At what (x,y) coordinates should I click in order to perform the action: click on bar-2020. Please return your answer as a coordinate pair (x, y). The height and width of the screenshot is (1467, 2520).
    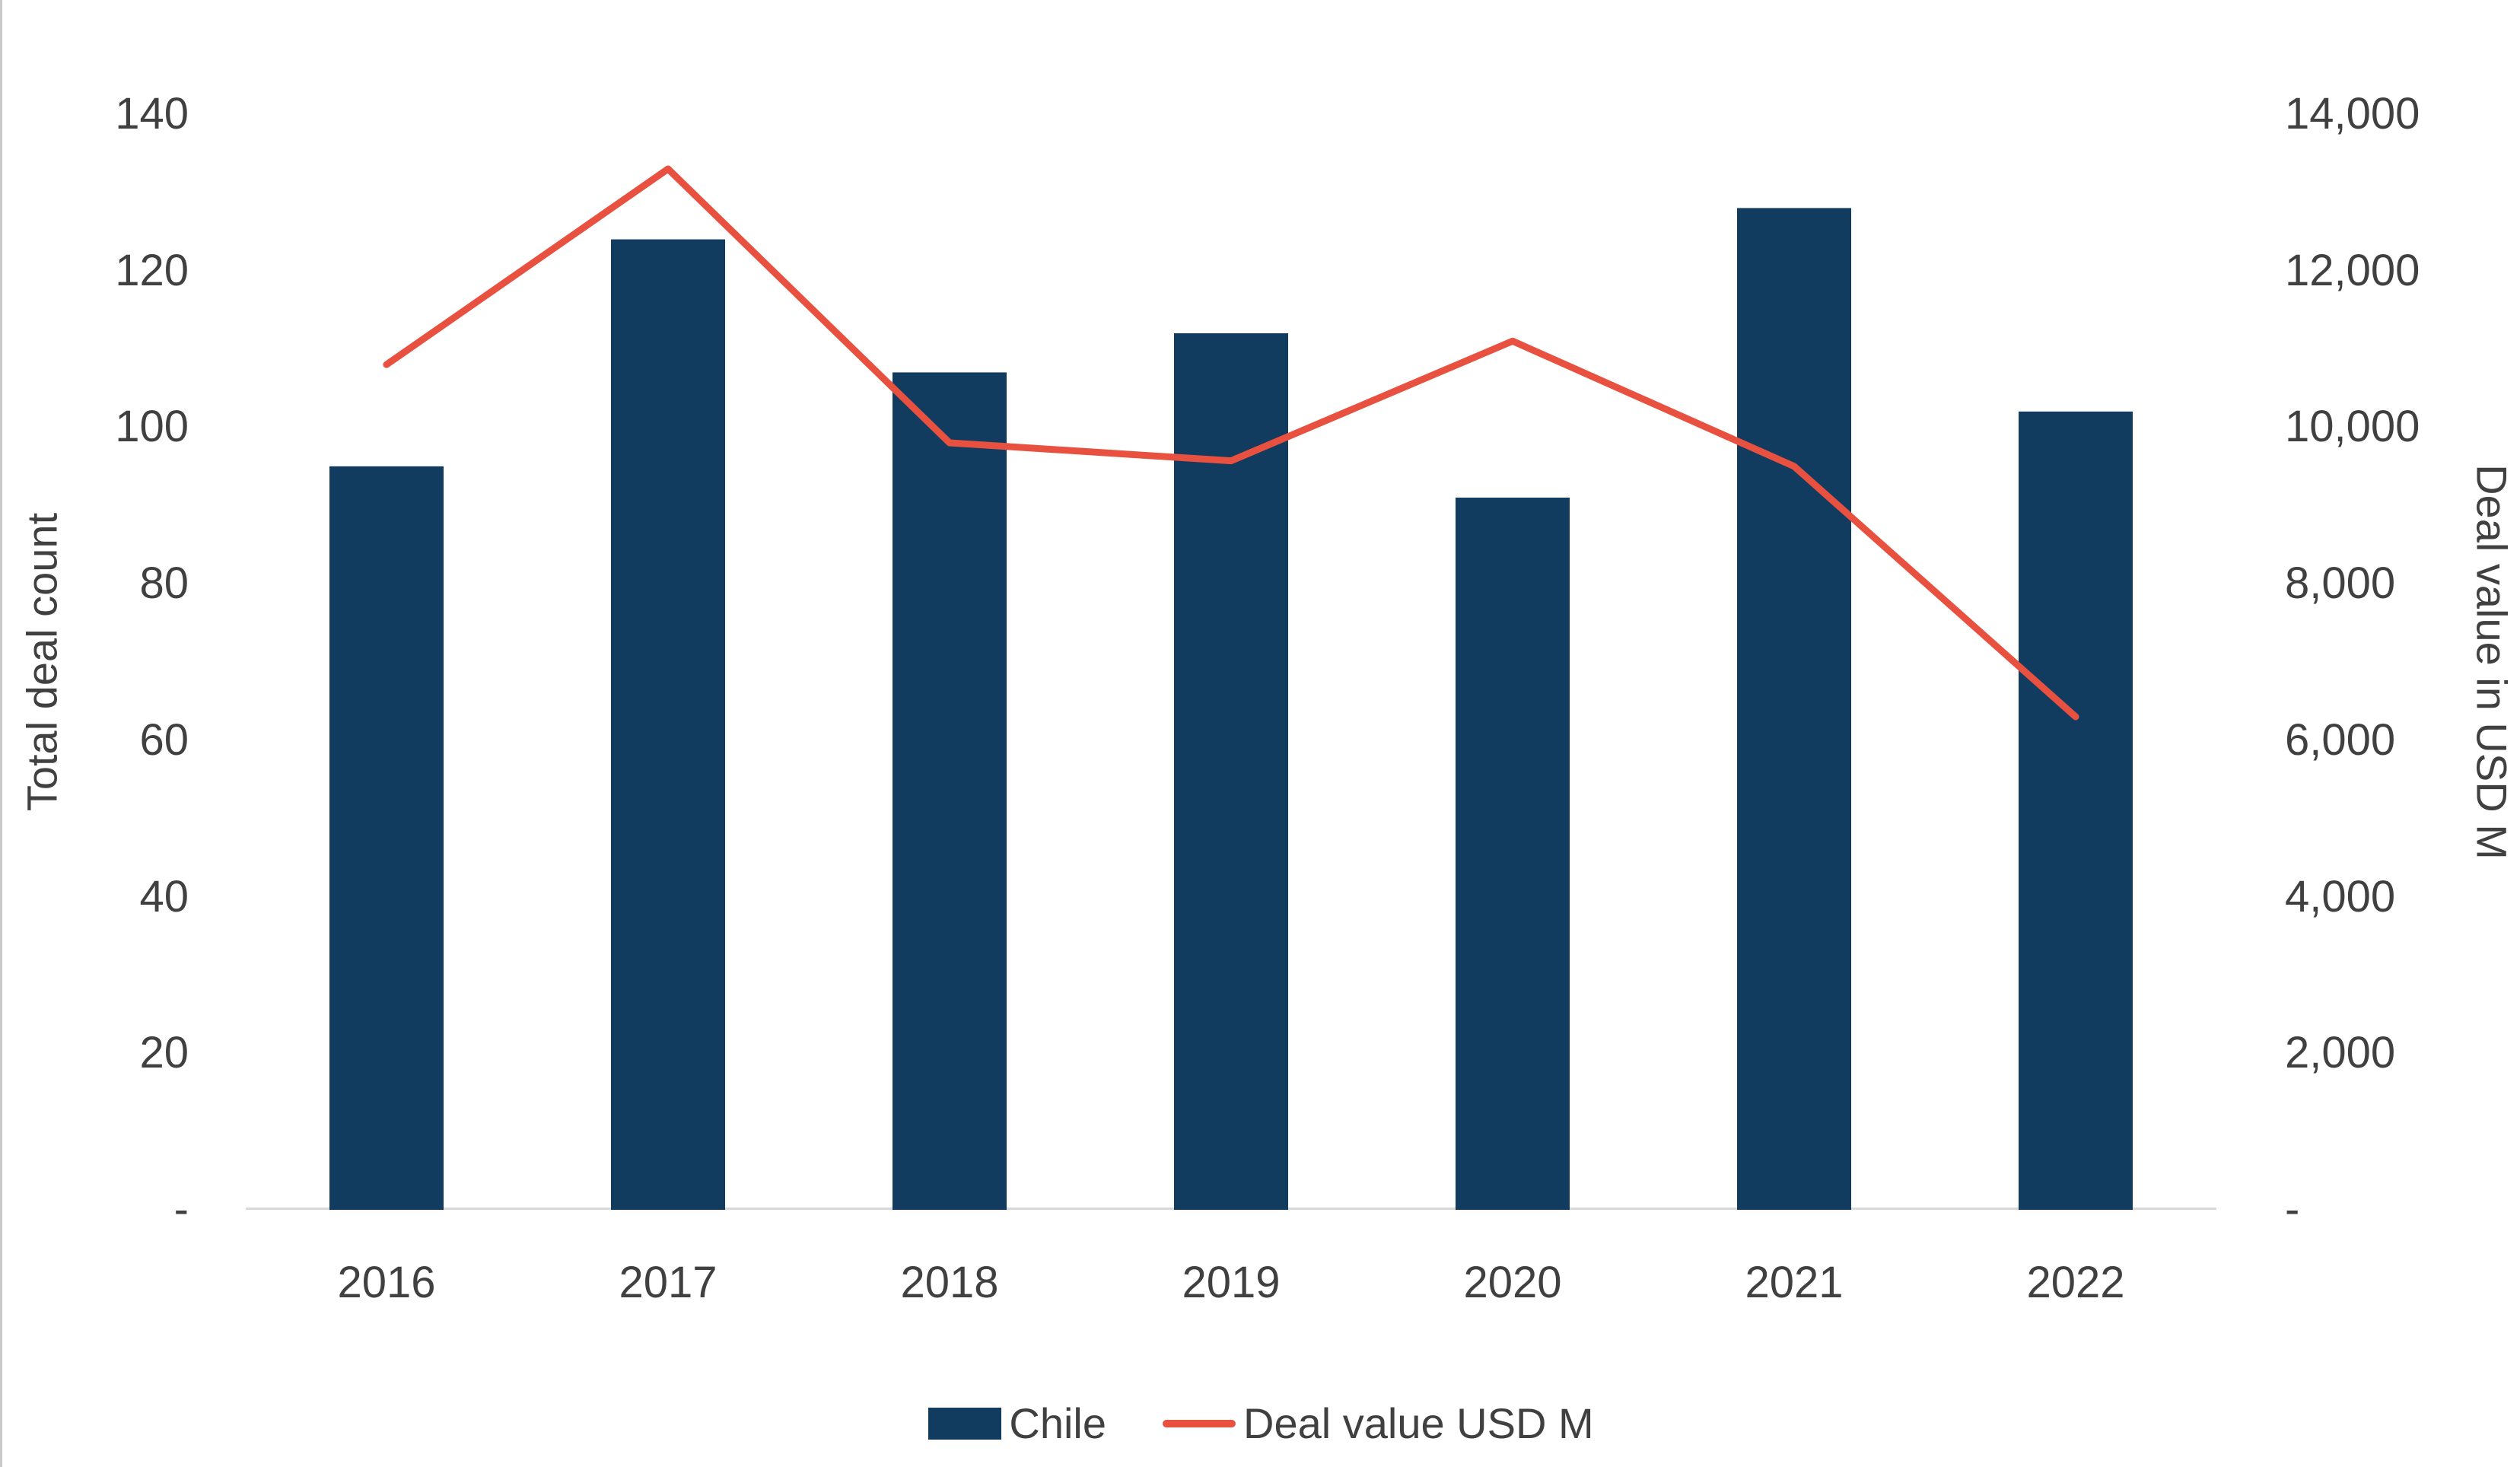
    Looking at the image, I should click on (1513, 854).